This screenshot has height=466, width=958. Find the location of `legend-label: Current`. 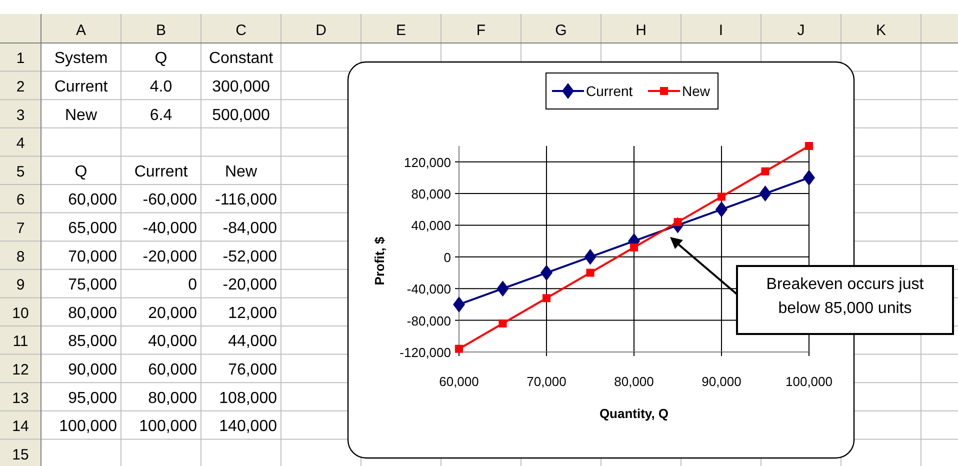

legend-label: Current is located at coordinates (609, 91).